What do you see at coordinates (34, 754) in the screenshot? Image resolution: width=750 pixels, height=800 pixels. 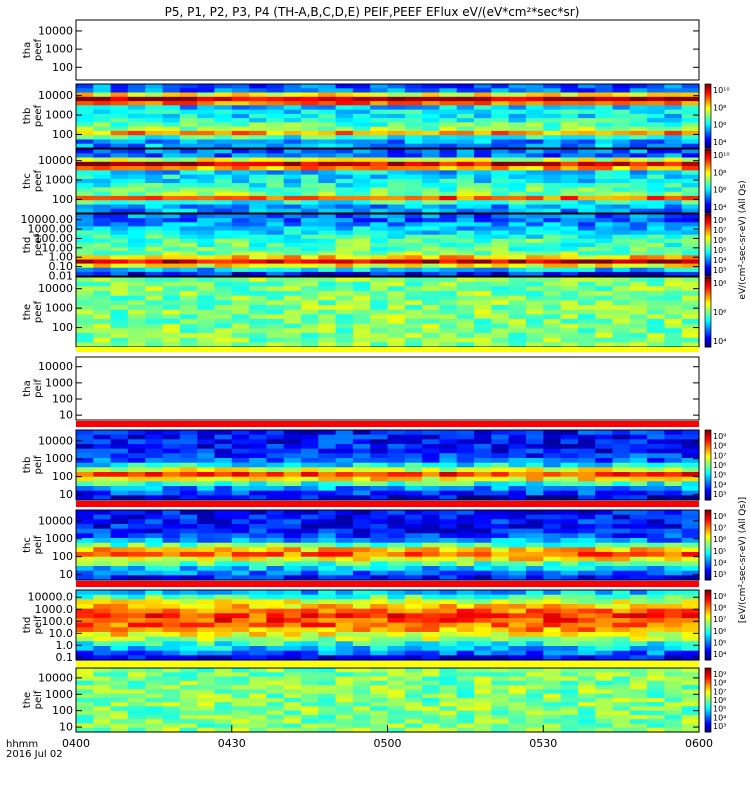 I see `time-axis-date: 2016 Jul 02` at bounding box center [34, 754].